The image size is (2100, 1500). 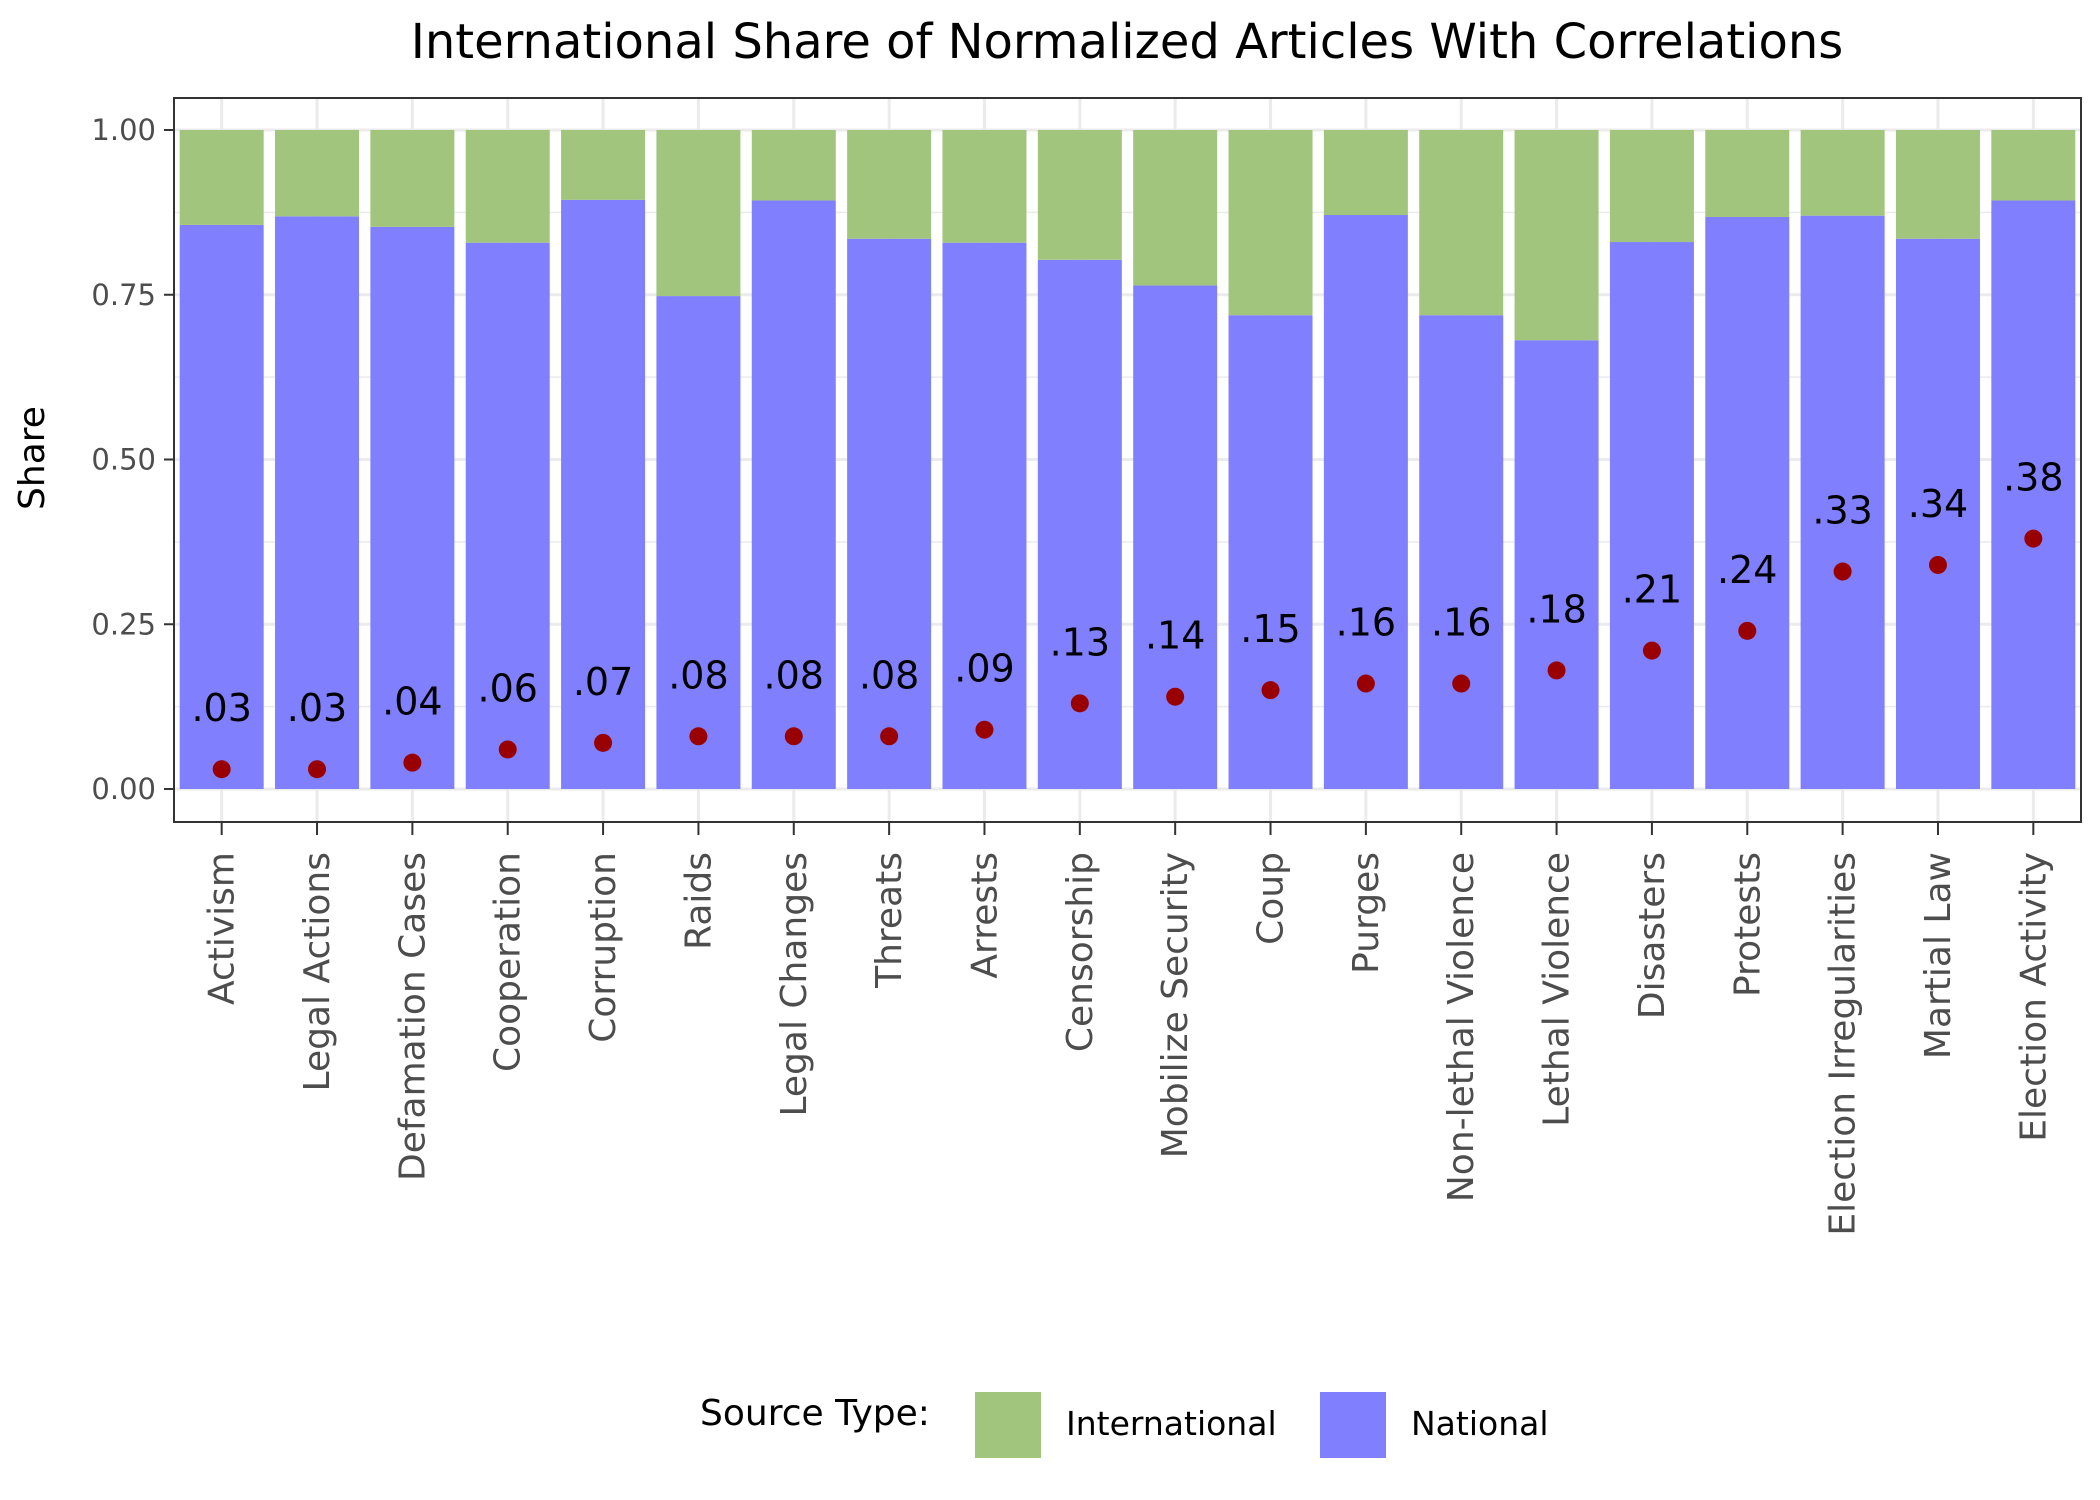 I want to click on bar-international-legal-changes, so click(x=793, y=165).